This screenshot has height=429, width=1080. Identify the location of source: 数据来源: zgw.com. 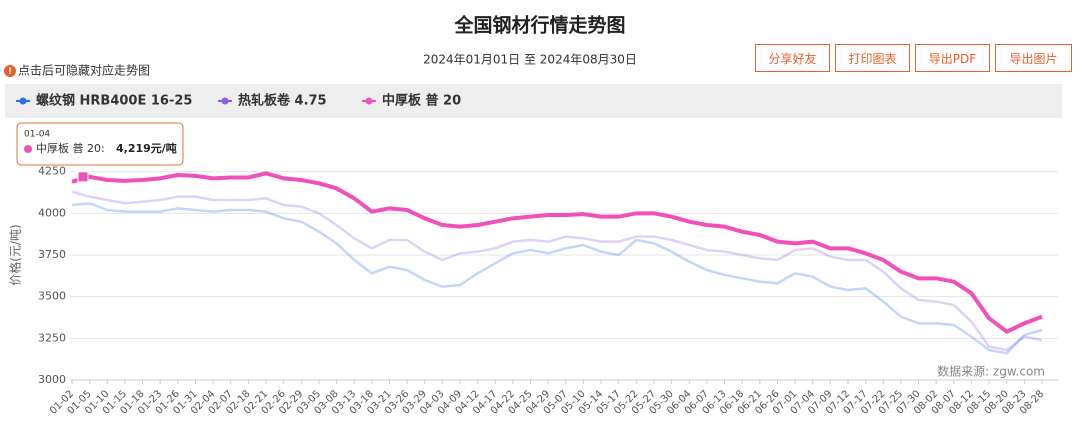
(991, 371).